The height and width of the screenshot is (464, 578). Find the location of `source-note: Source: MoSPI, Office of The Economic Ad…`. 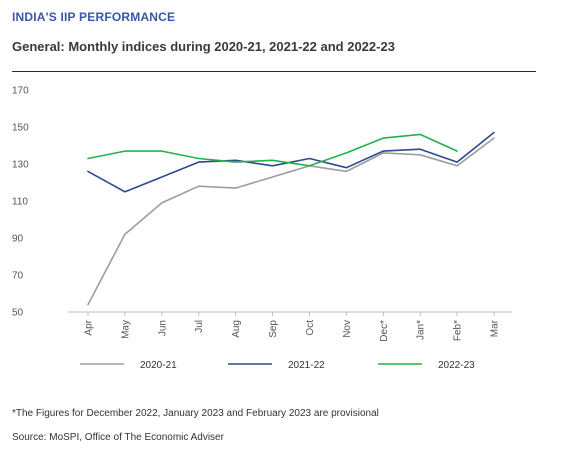

source-note: Source: MoSPI, Office of The Economic Ad… is located at coordinates (118, 437).